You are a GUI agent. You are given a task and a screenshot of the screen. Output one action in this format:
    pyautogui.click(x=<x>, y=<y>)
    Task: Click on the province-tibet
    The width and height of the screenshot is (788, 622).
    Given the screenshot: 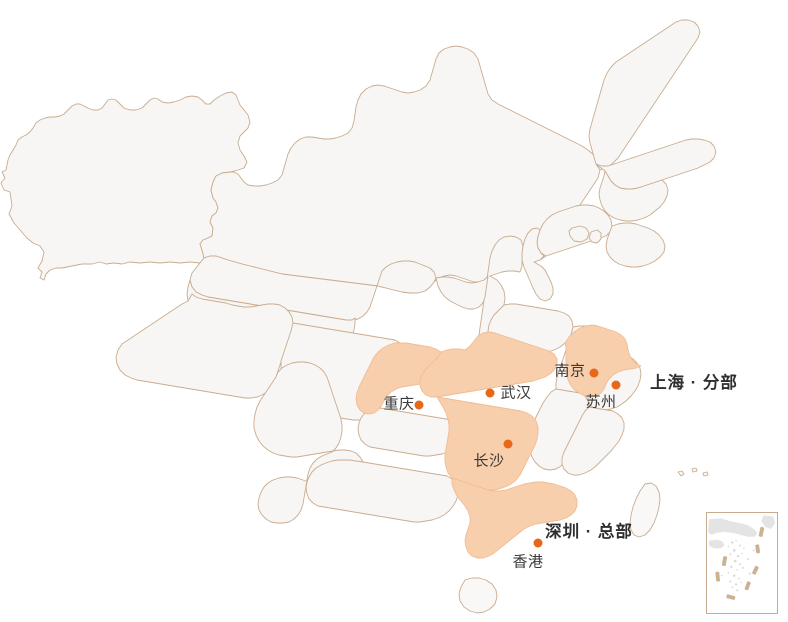 What is the action you would take?
    pyautogui.click(x=204, y=346)
    